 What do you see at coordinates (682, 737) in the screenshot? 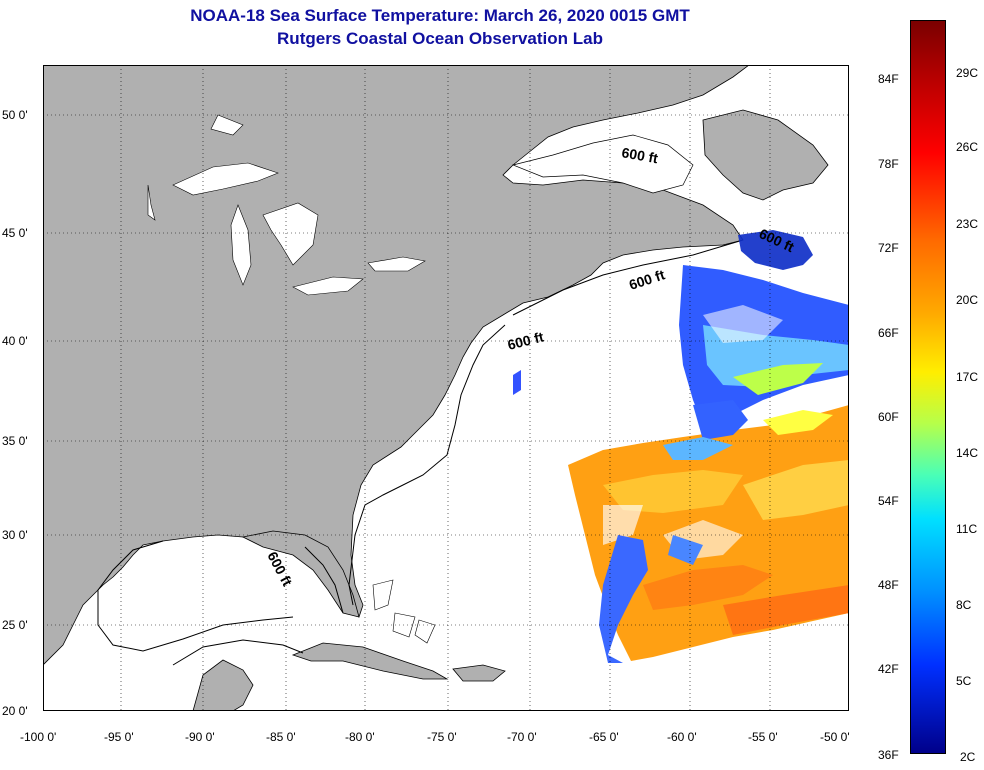
I see `lon-label: -60 0'` at bounding box center [682, 737].